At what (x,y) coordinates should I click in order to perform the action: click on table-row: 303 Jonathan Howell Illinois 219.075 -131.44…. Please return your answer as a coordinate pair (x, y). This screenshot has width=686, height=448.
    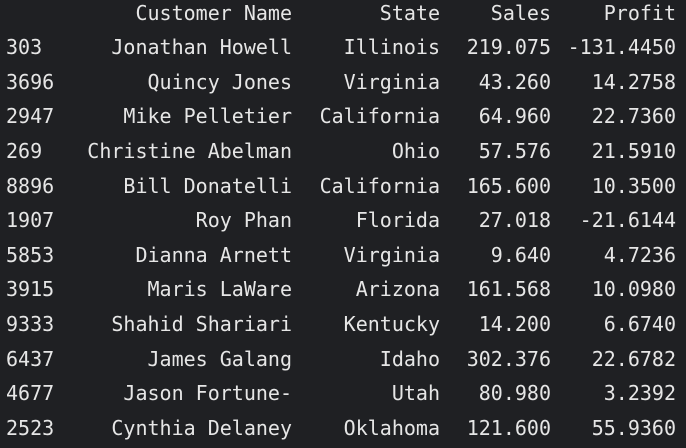
    Looking at the image, I should click on (343, 47).